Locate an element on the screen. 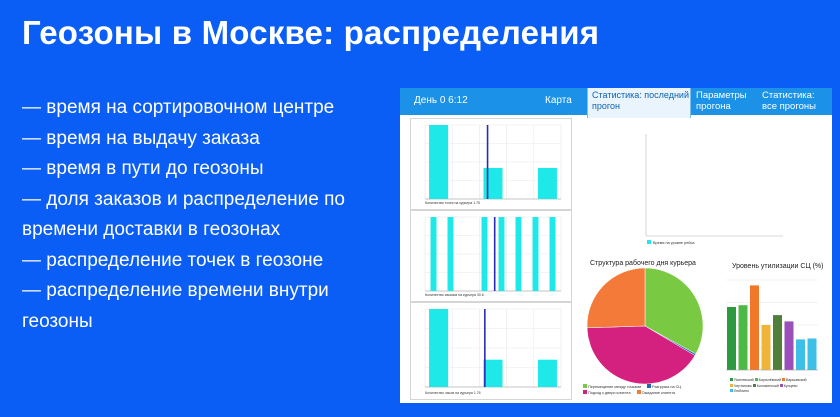  histogram-points is located at coordinates (493, 162).